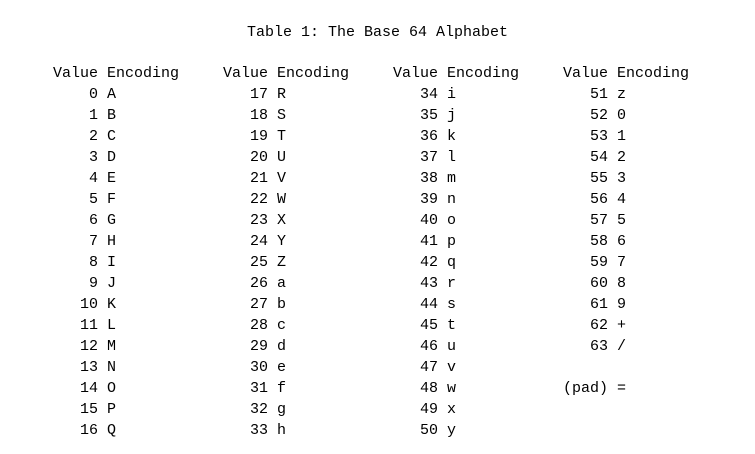 The width and height of the screenshot is (755, 454). I want to click on value-cell: 6, so click(93, 220).